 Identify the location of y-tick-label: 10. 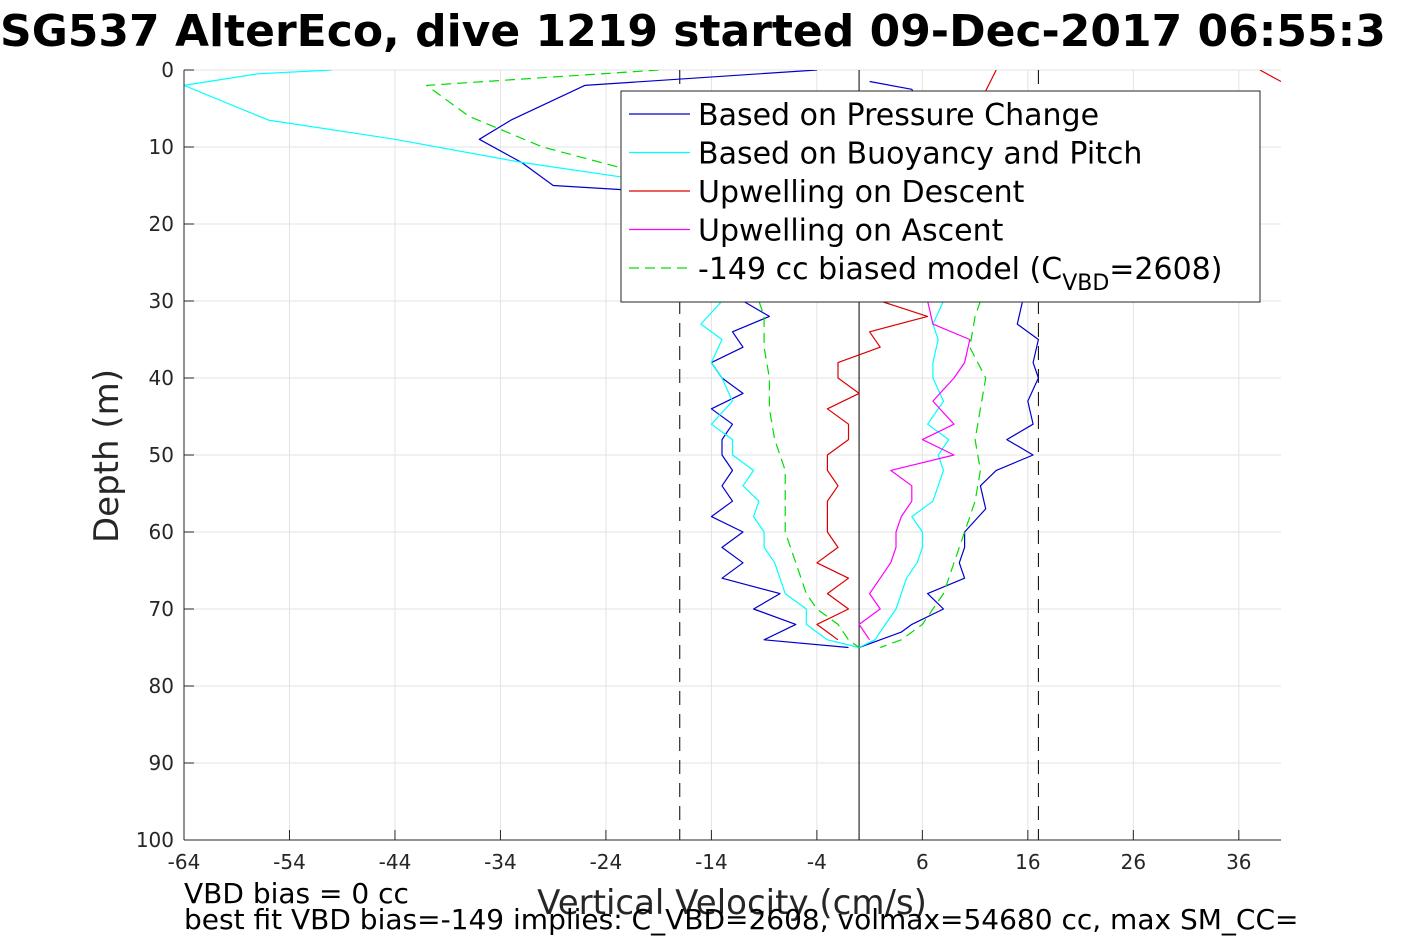
(161, 147).